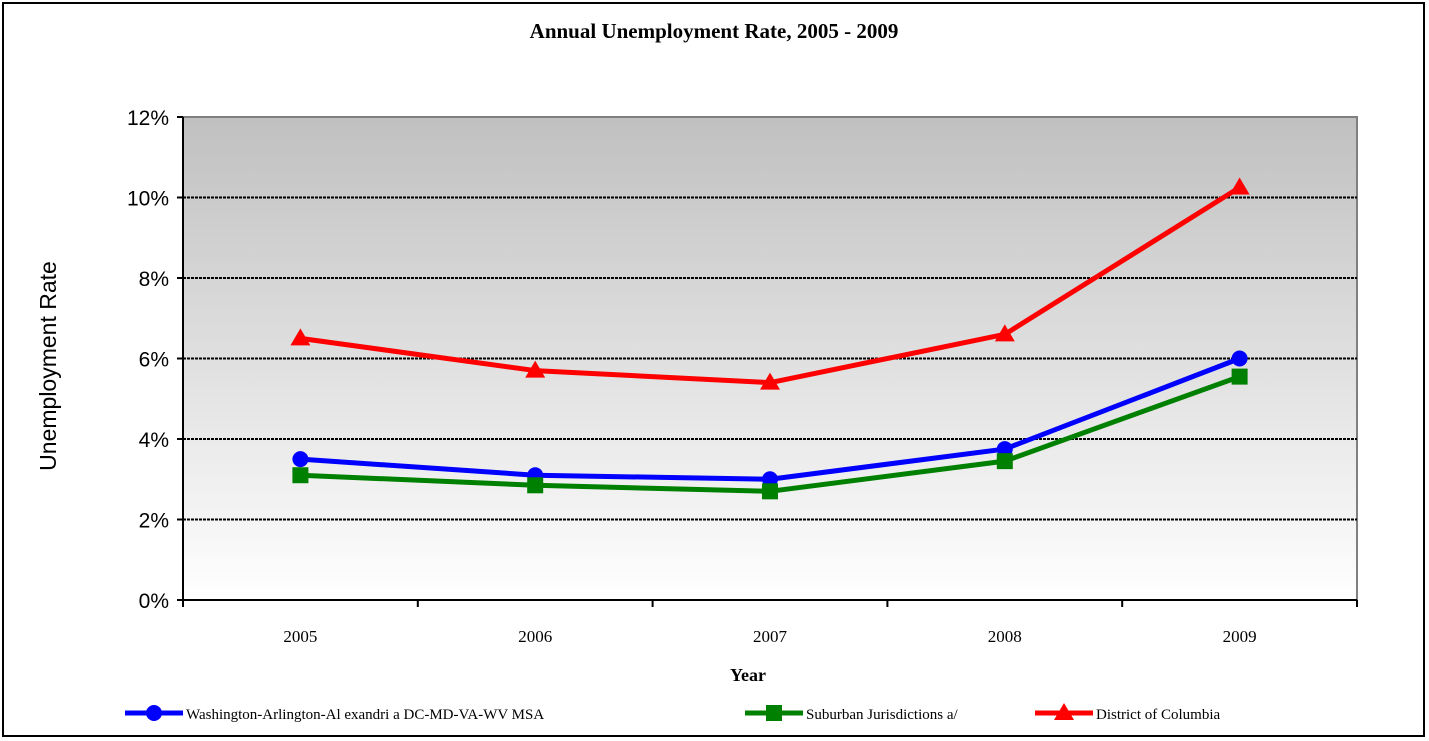 This screenshot has height=741, width=1429. I want to click on y-tick-labels: 0% 2% 4% 6% 8% 10% 12%, so click(148, 360).